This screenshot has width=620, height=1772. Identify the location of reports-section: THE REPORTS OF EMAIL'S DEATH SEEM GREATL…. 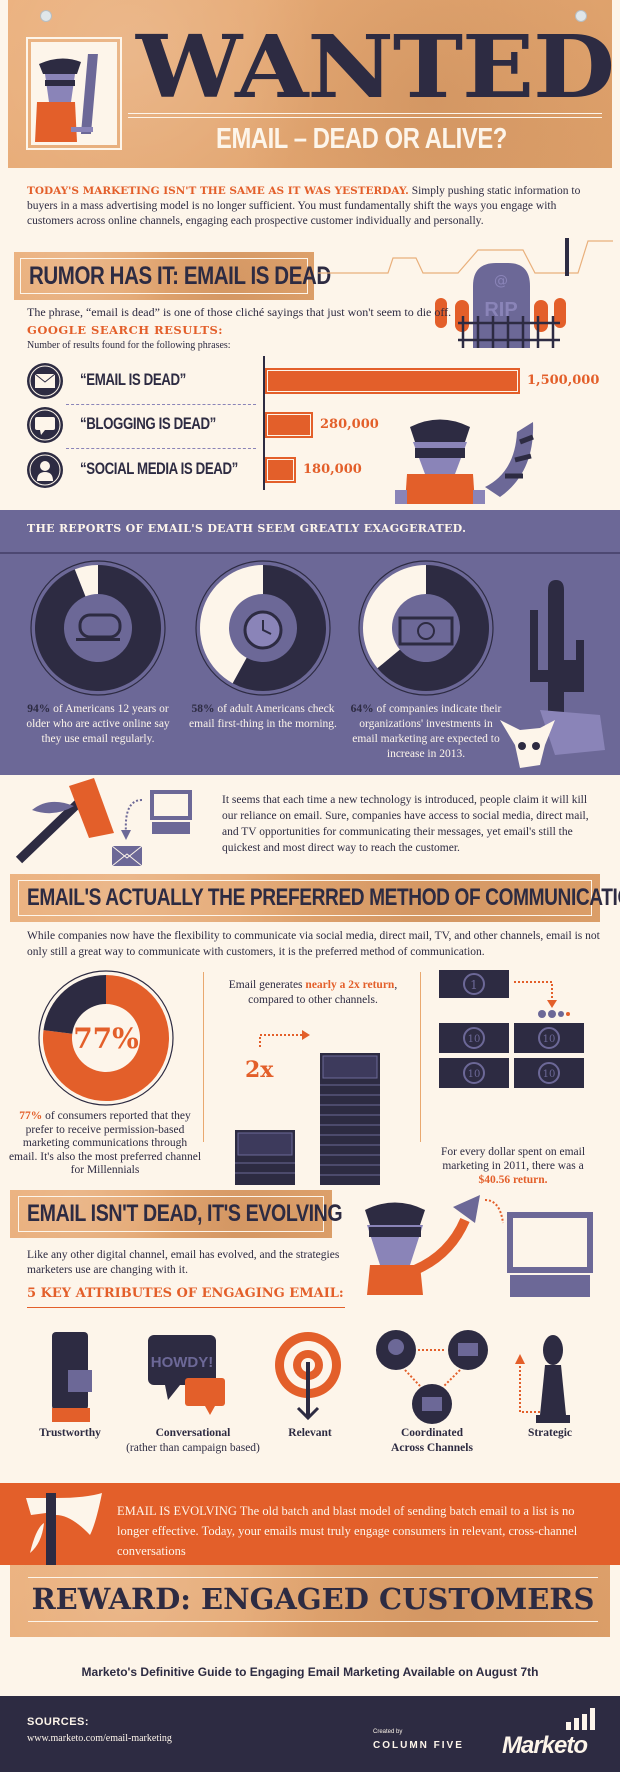
(310, 642).